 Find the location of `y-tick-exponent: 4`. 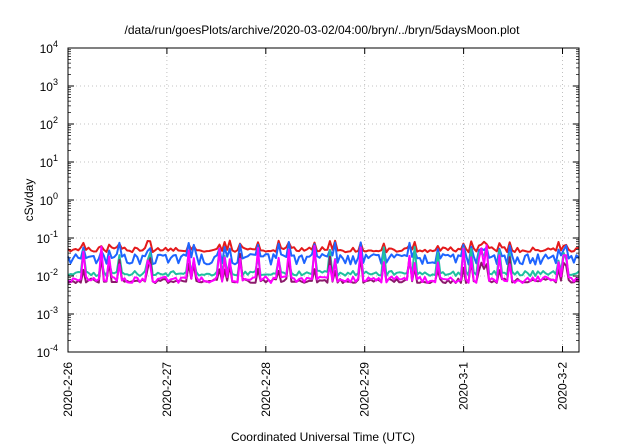

y-tick-exponent: 4 is located at coordinates (55, 44).